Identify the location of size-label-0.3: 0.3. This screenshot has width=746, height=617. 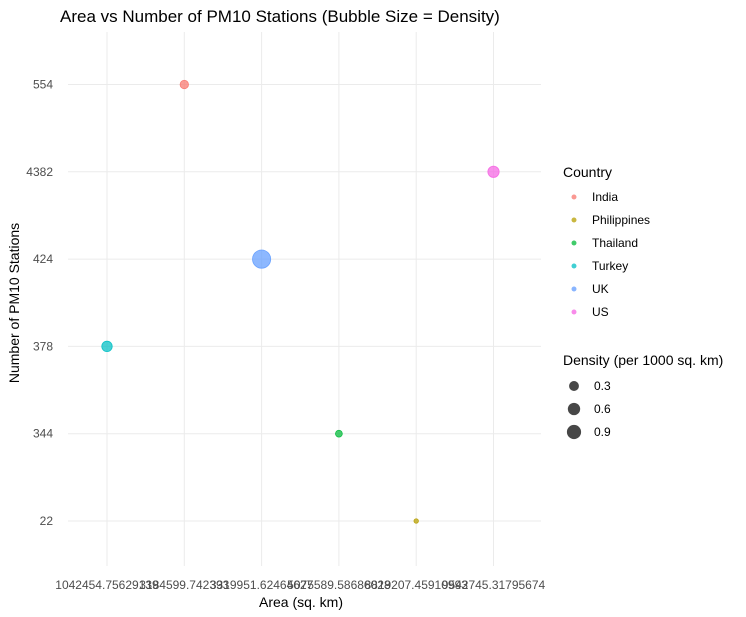
(602, 386).